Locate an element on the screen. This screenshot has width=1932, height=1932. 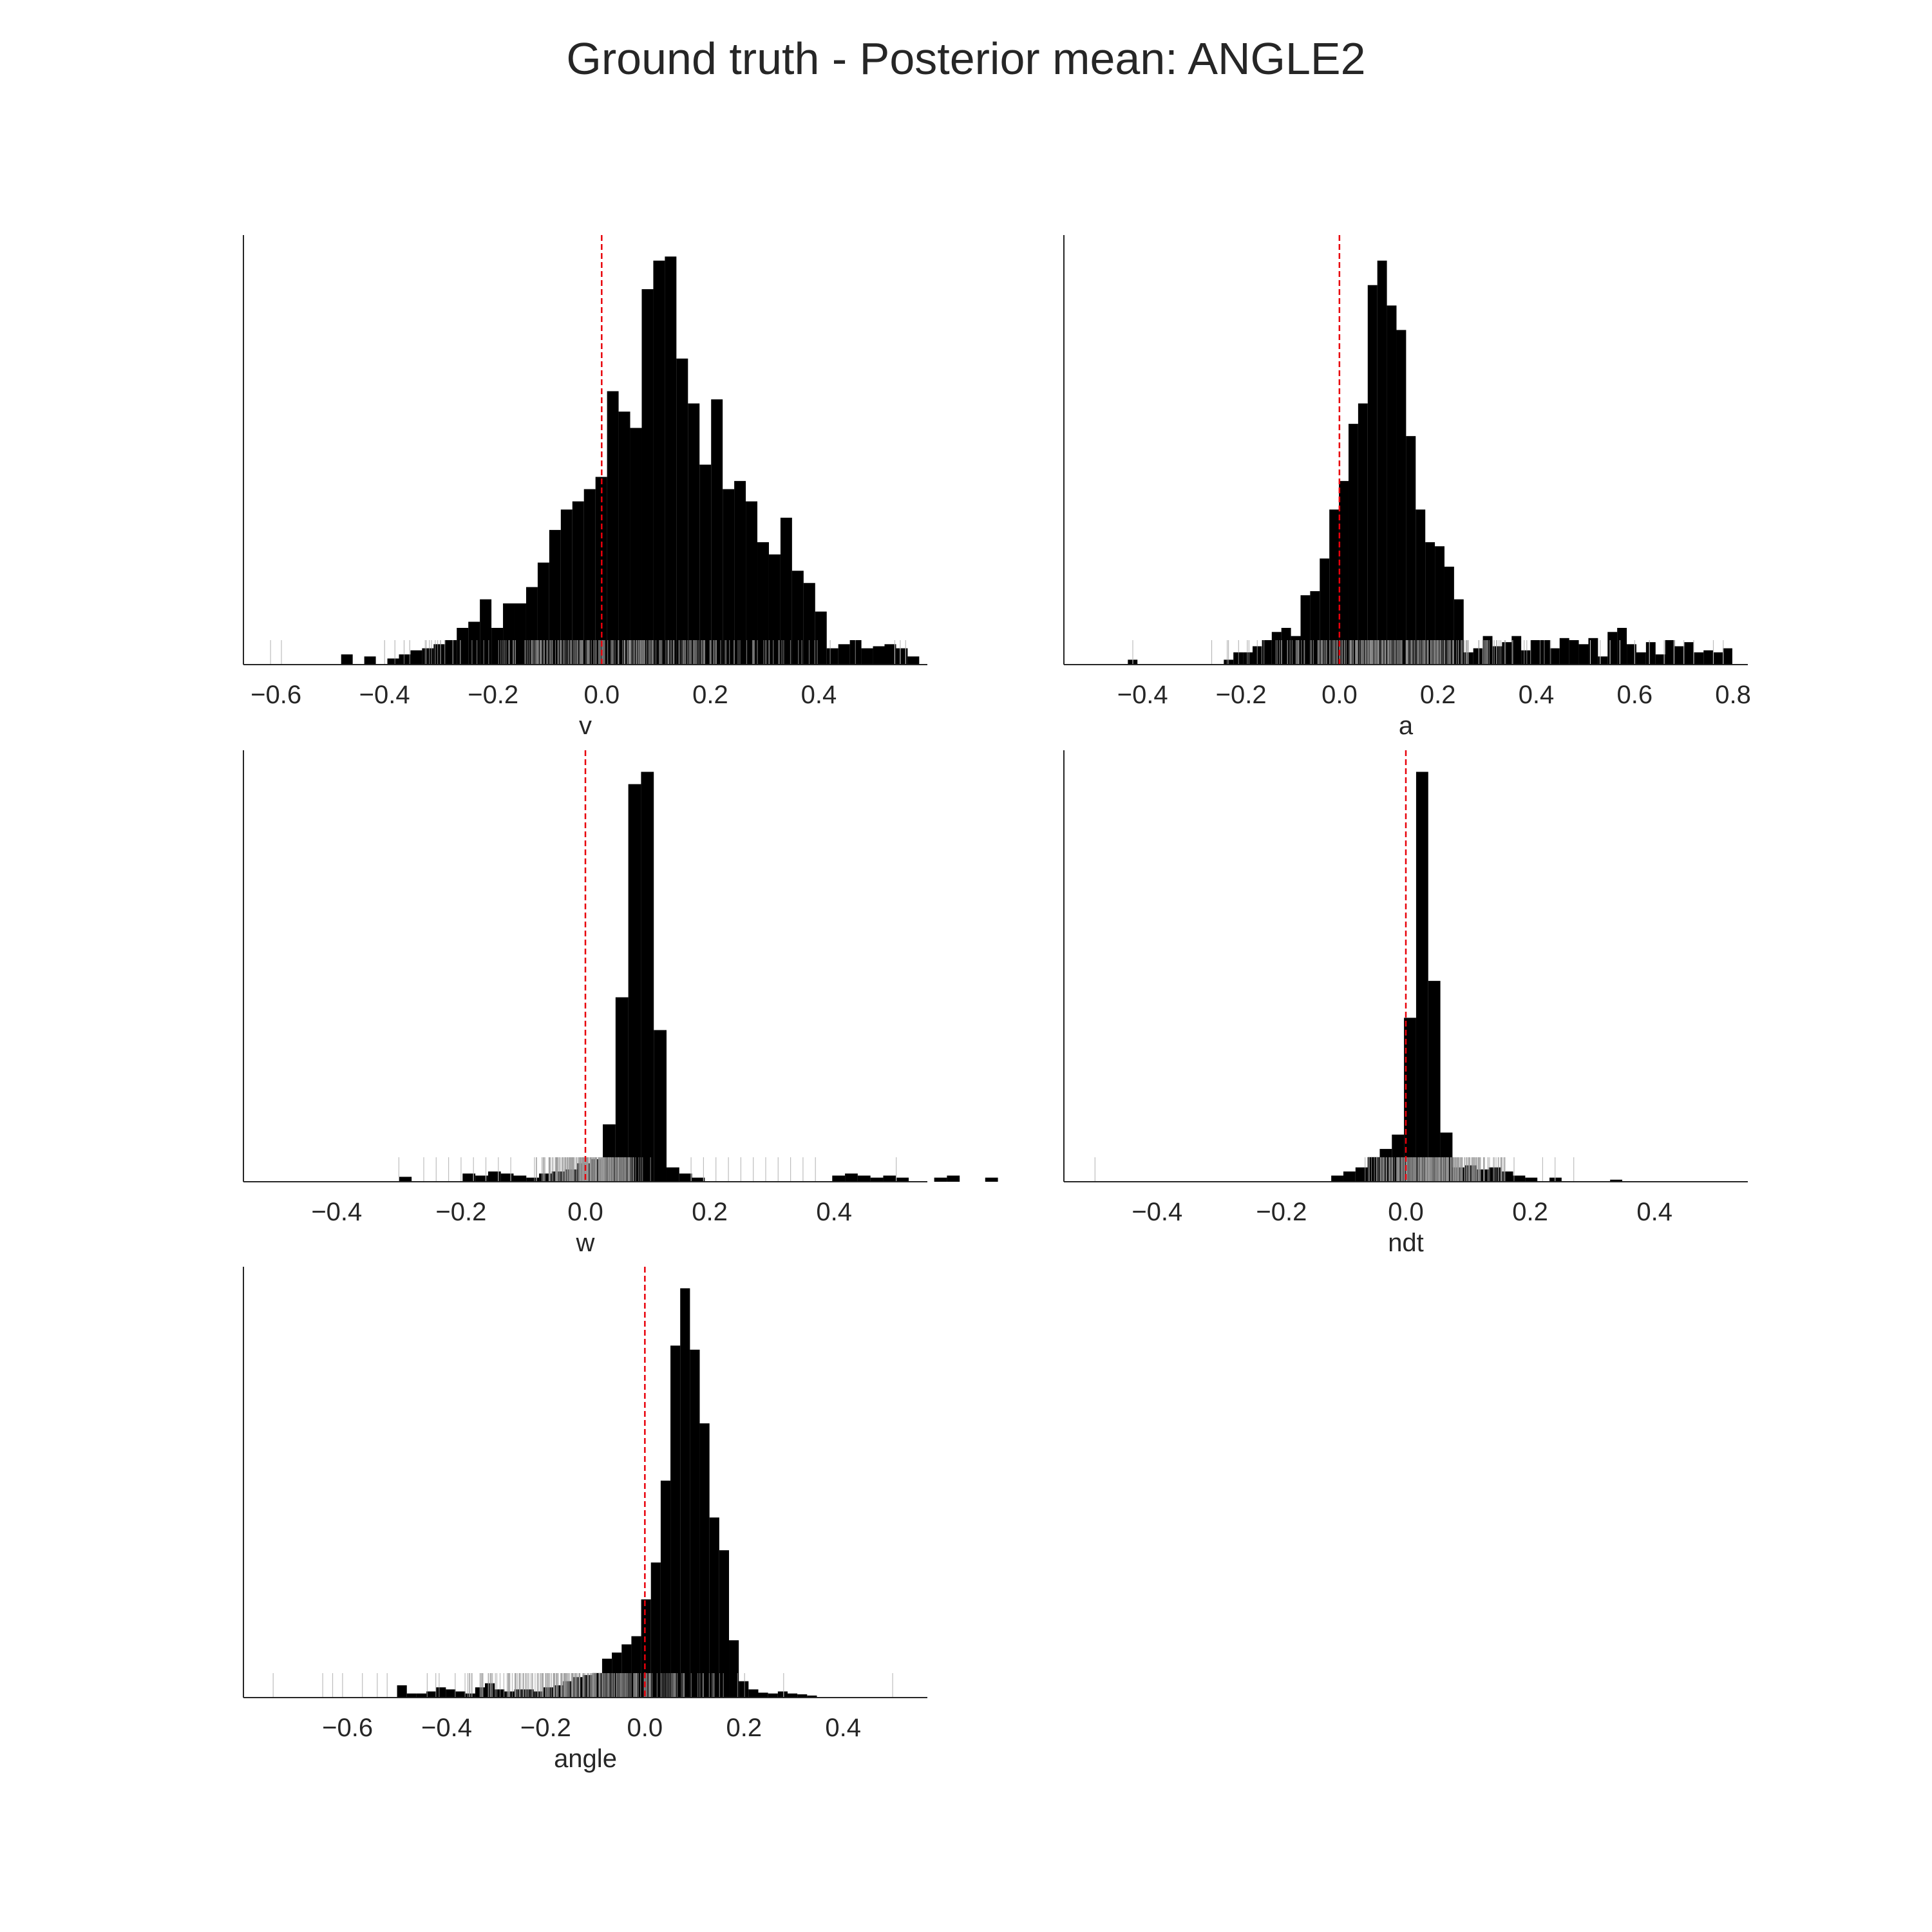
subplot-ndt: −0.4 −0.2 0.0 0.2 0.4 ndt is located at coordinates (1405, 1004).